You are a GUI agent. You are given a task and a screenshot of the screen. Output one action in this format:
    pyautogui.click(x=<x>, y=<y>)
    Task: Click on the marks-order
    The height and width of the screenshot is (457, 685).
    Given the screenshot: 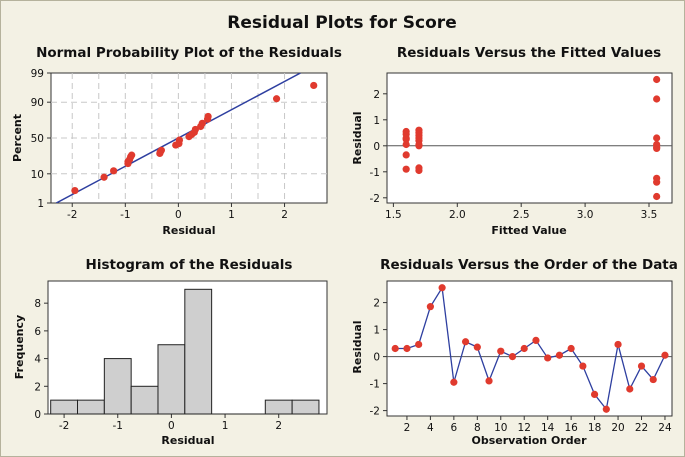 What is the action you would take?
    pyautogui.click(x=530, y=348)
    